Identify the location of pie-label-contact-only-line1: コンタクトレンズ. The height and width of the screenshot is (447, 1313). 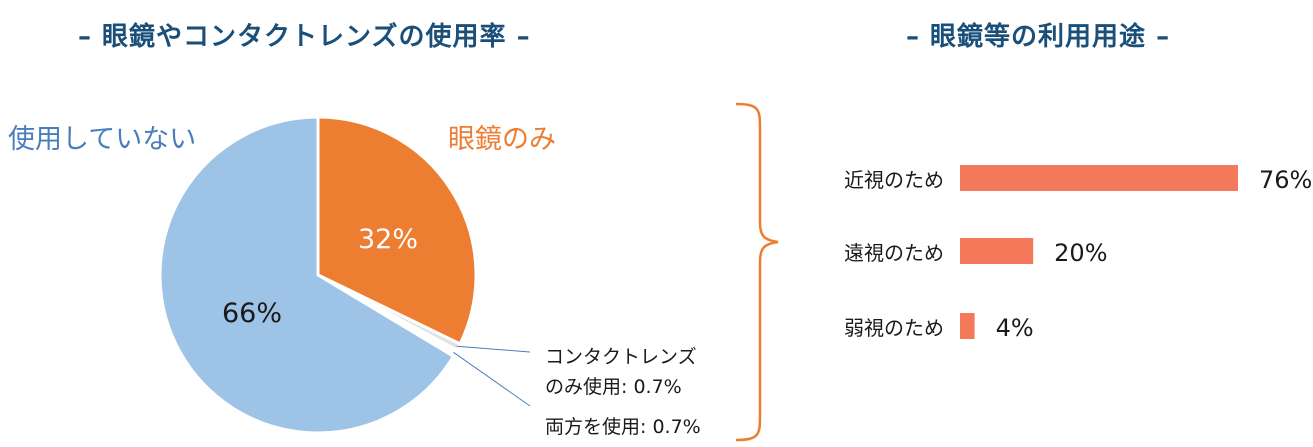
(621, 357).